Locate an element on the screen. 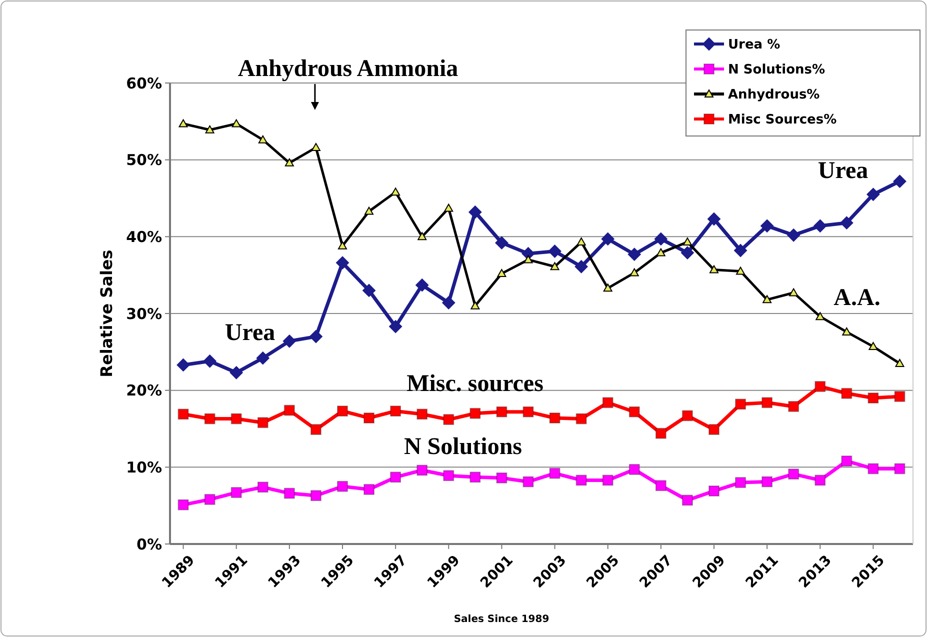  y-axis-title: Relative Sales is located at coordinates (106, 314).